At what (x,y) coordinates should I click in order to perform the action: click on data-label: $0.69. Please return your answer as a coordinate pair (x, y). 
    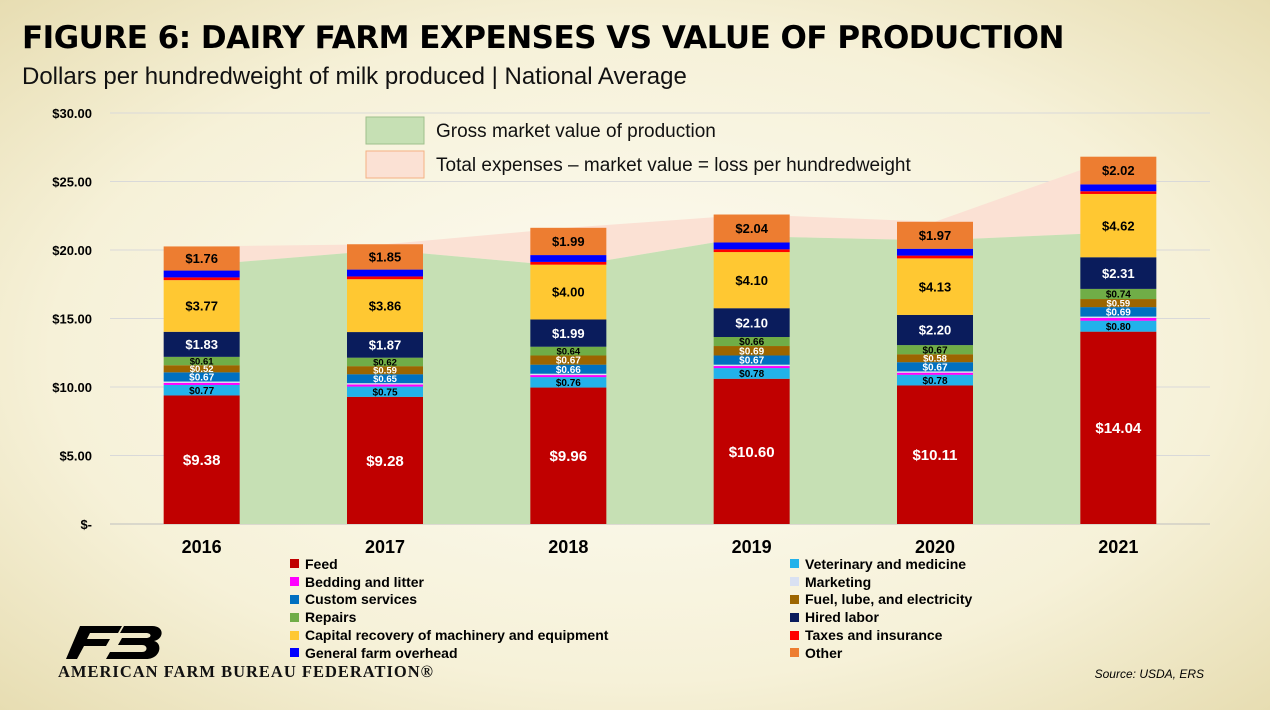
    Looking at the image, I should click on (1118, 312).